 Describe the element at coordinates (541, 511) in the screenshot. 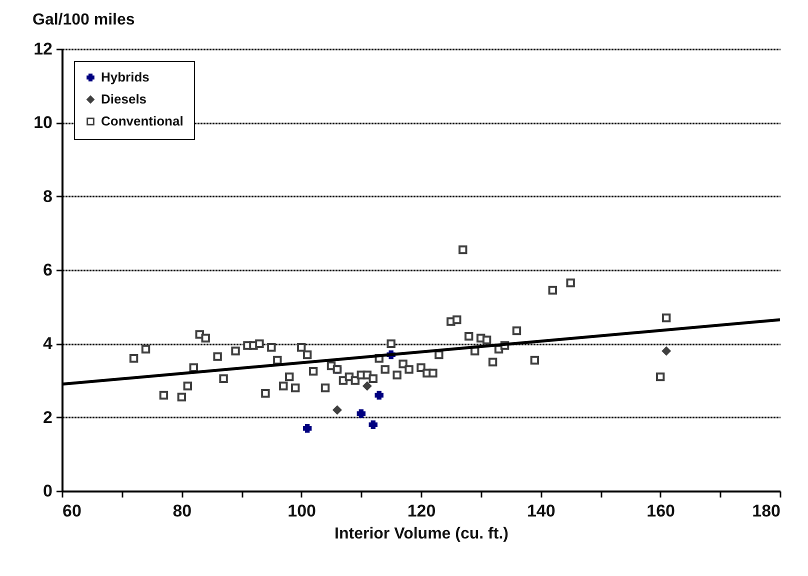

I see `x-tick-label: 140` at that location.